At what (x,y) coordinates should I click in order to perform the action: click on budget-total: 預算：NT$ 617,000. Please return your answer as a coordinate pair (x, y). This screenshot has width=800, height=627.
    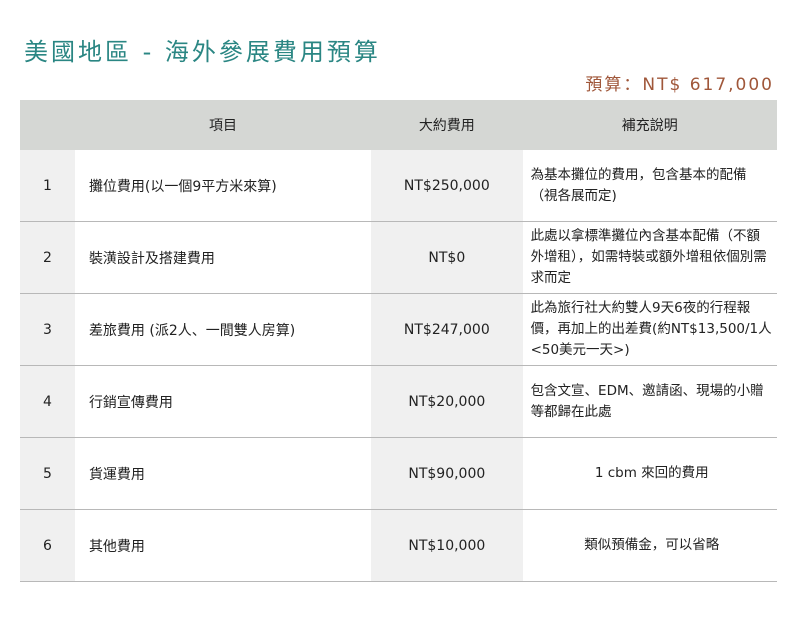
    Looking at the image, I should click on (679, 85).